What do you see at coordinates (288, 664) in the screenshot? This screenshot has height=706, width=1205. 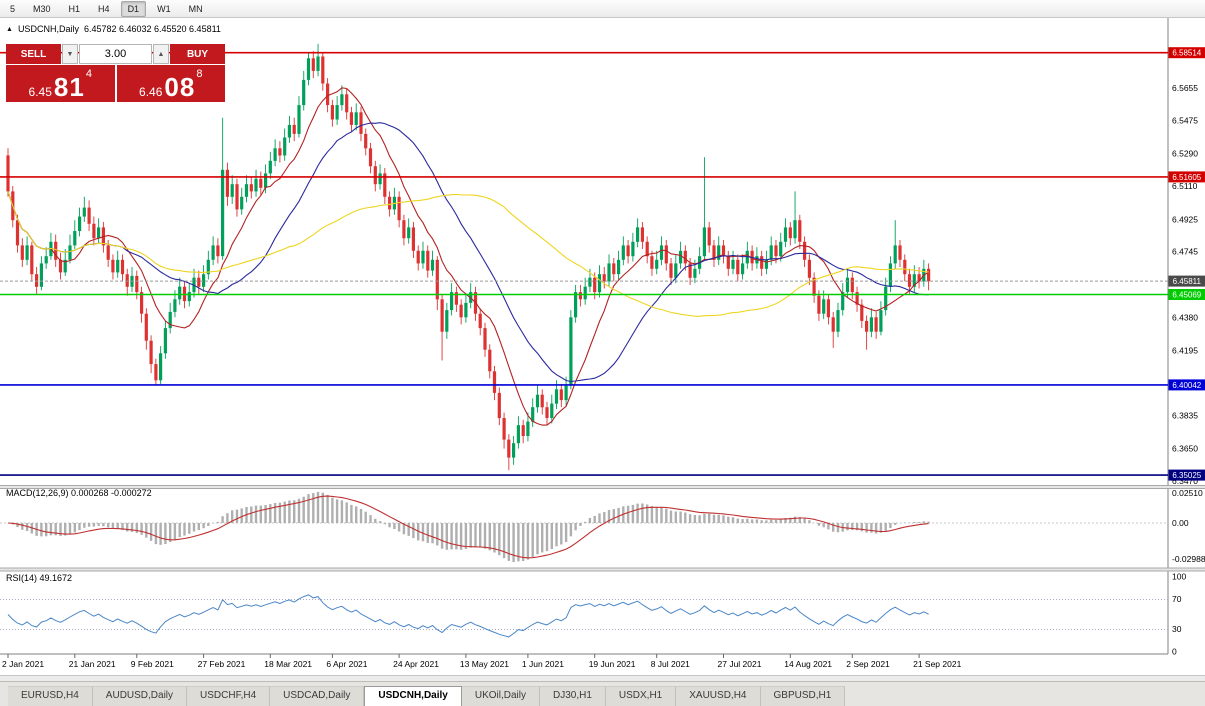 I see `x-axis-label: 18 Mar 2021` at bounding box center [288, 664].